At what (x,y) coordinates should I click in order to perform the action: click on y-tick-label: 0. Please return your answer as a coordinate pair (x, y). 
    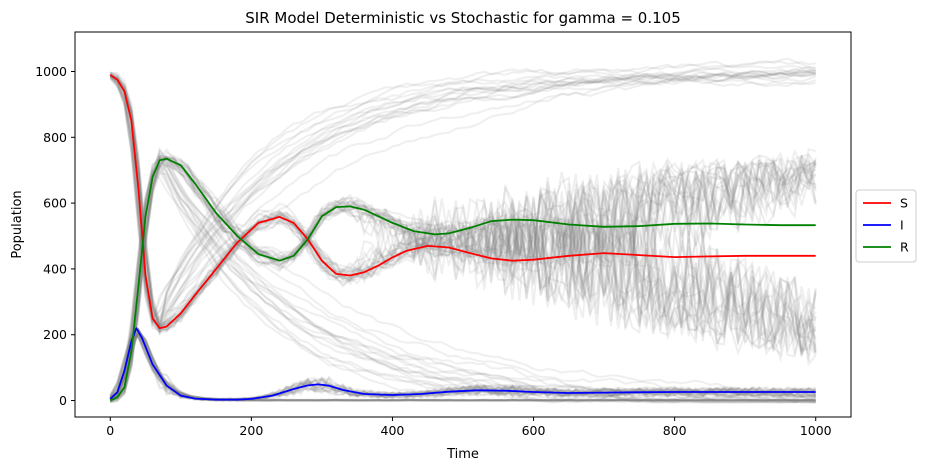
    Looking at the image, I should click on (63, 400).